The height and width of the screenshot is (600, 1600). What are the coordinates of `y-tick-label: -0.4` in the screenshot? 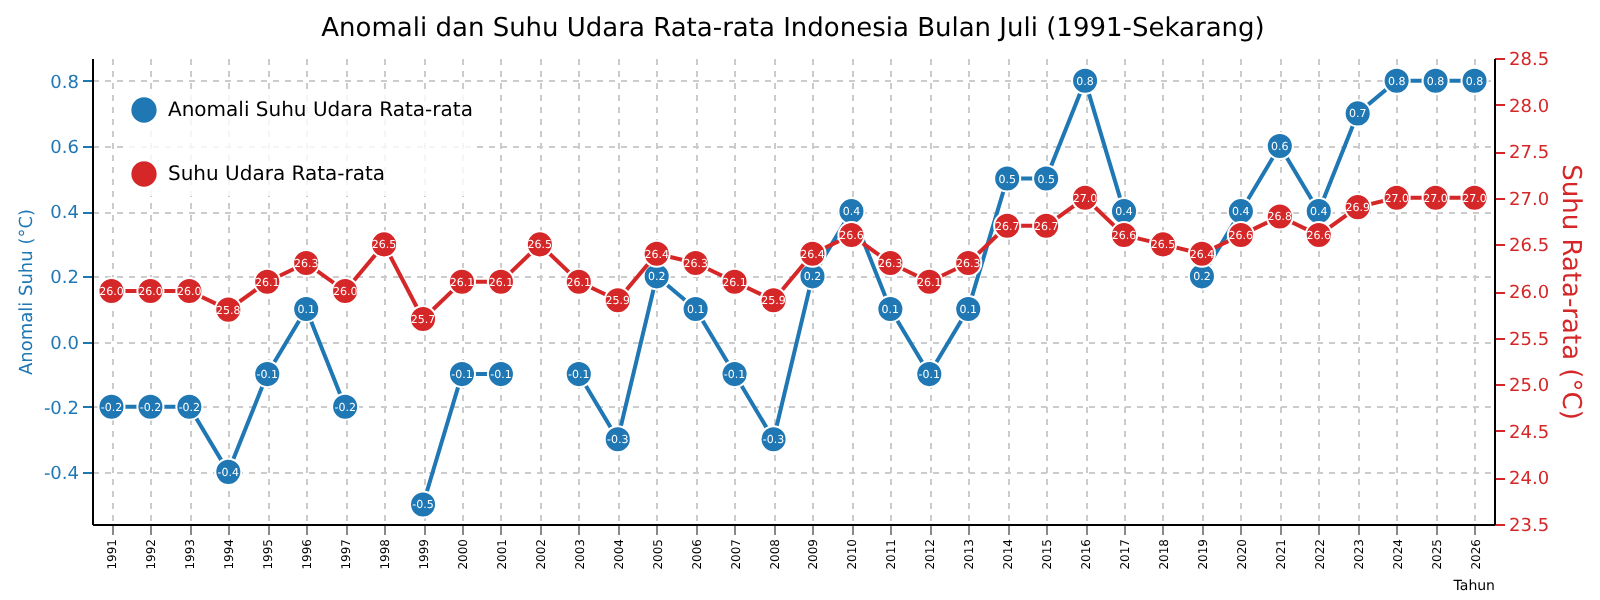 It's located at (61, 474).